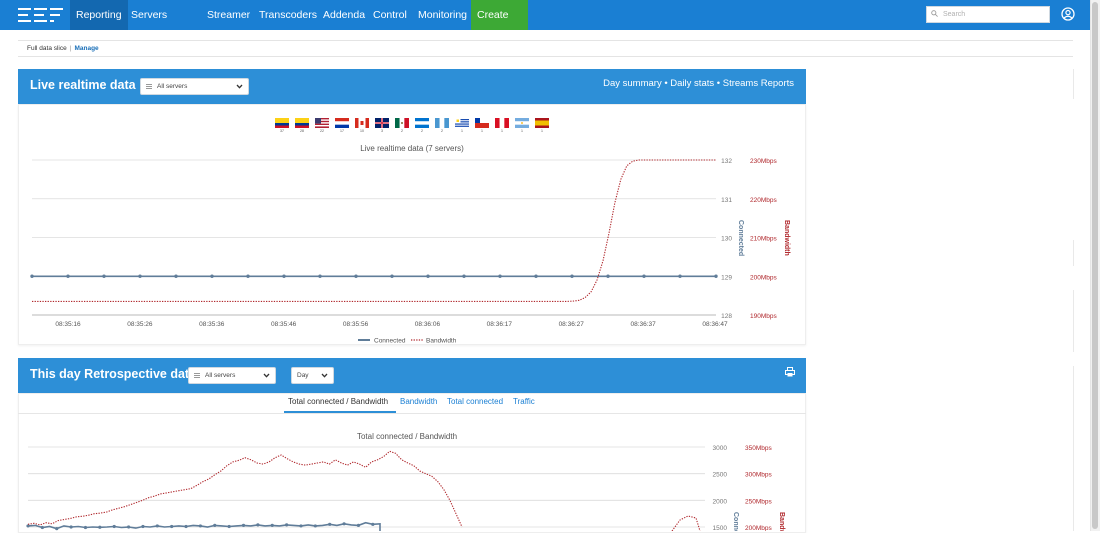 The height and width of the screenshot is (533, 1100). What do you see at coordinates (342, 131) in the screenshot?
I see `flag-count: 17` at bounding box center [342, 131].